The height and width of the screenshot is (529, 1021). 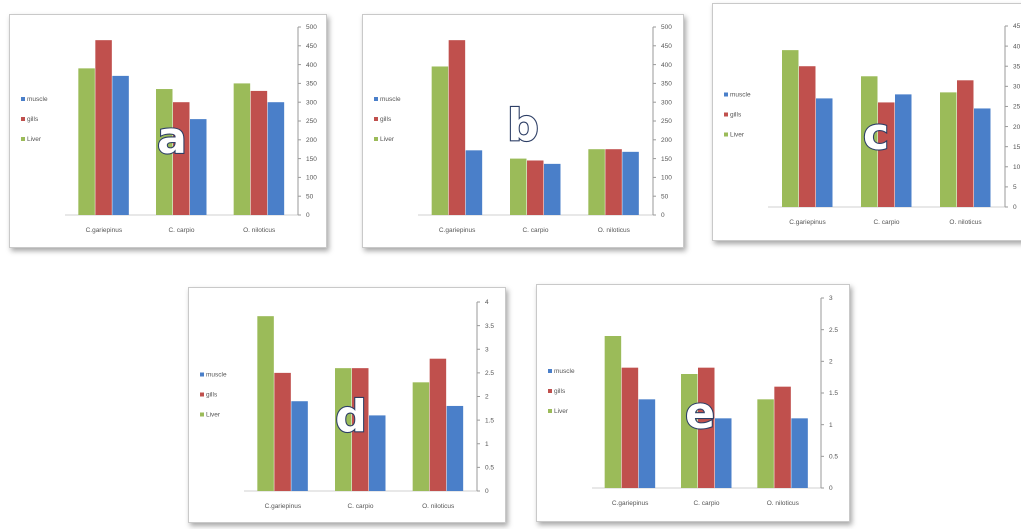 I want to click on panel-label: e, so click(x=700, y=413).